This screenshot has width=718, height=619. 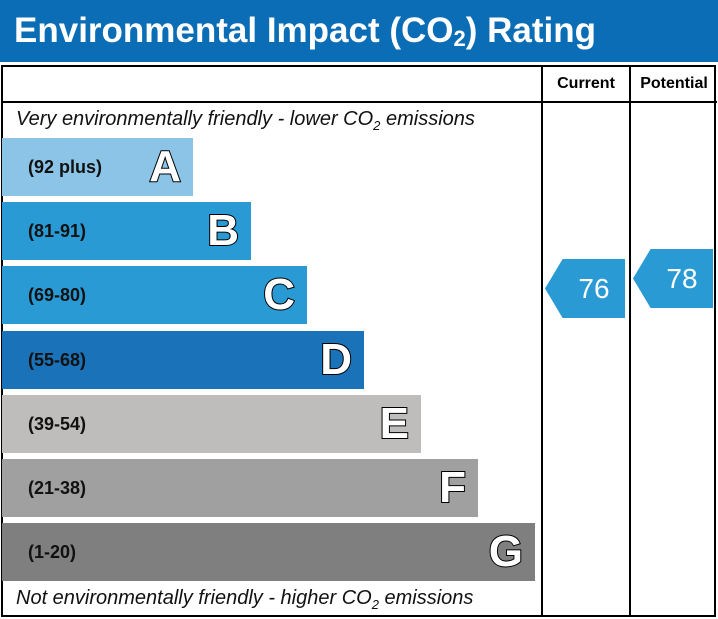 What do you see at coordinates (57, 231) in the screenshot?
I see `band-range: (81-91)` at bounding box center [57, 231].